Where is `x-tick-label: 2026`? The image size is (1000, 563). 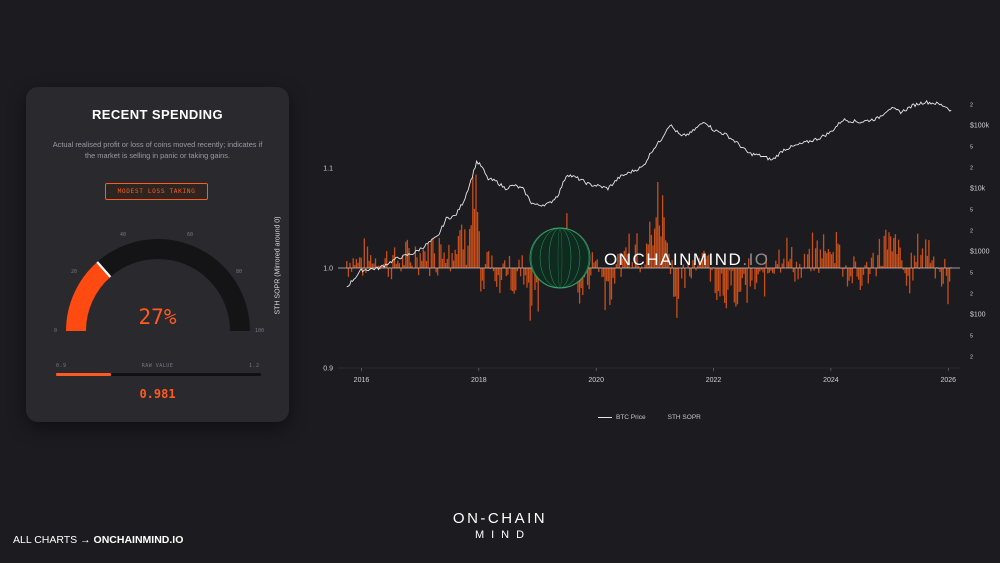
x-tick-label: 2026 is located at coordinates (948, 380).